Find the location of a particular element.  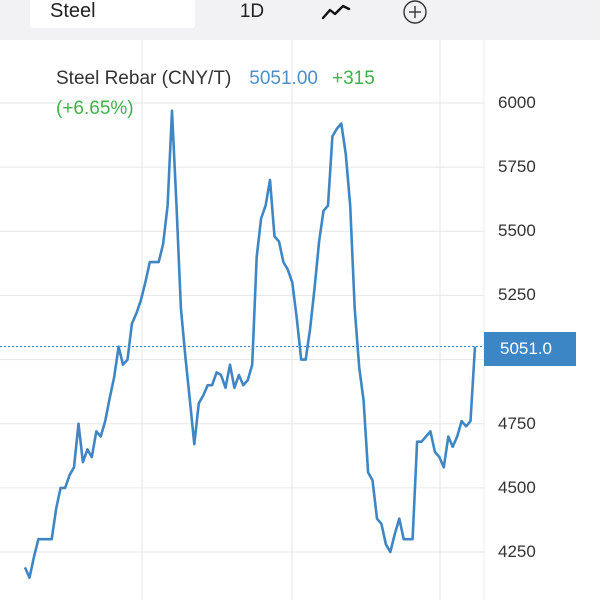

y-tick-label: 4750 is located at coordinates (517, 423).